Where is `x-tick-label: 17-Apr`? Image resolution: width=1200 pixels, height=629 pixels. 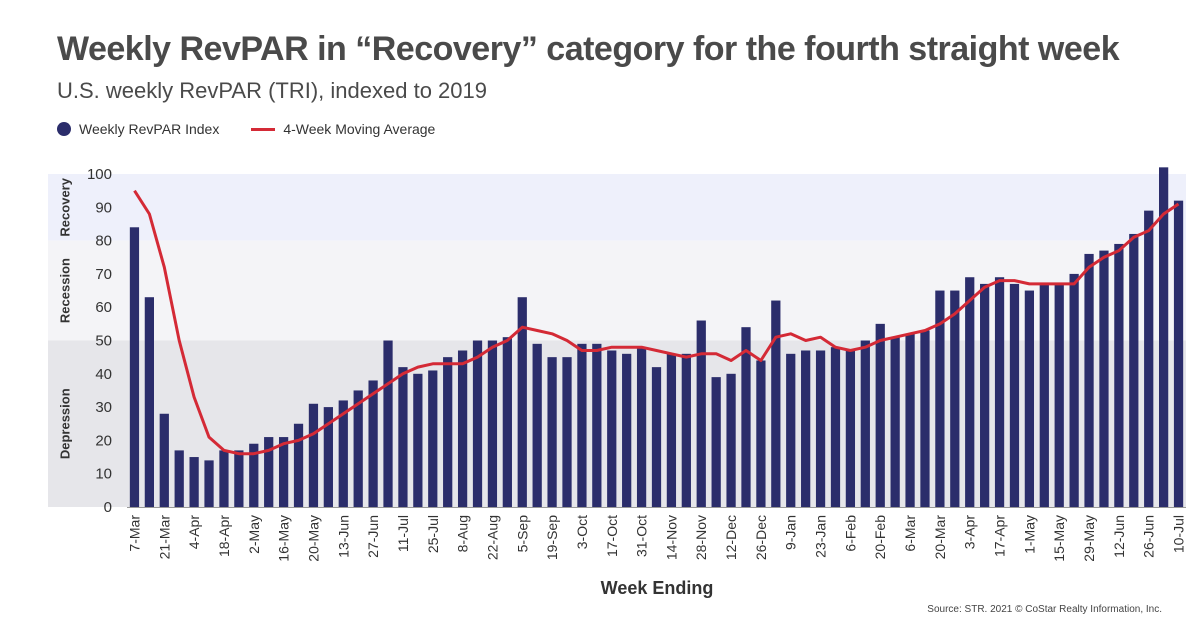 x-tick-label: 17-Apr is located at coordinates (1000, 536).